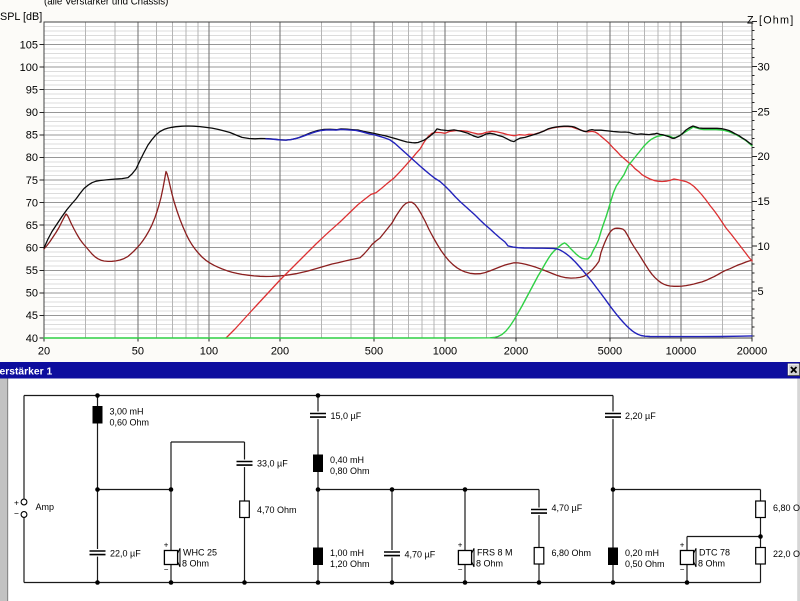  I want to click on svg-text: 0,80 Ohm, so click(350, 471).